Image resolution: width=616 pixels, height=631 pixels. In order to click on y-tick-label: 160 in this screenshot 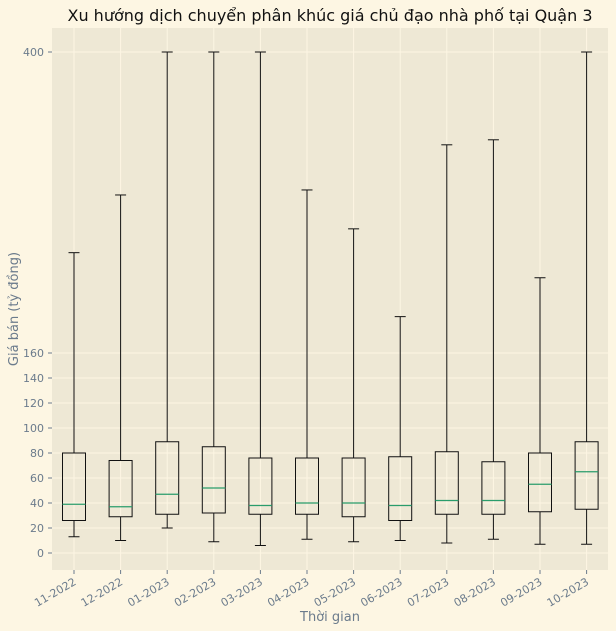, I will do `click(33, 353)`.